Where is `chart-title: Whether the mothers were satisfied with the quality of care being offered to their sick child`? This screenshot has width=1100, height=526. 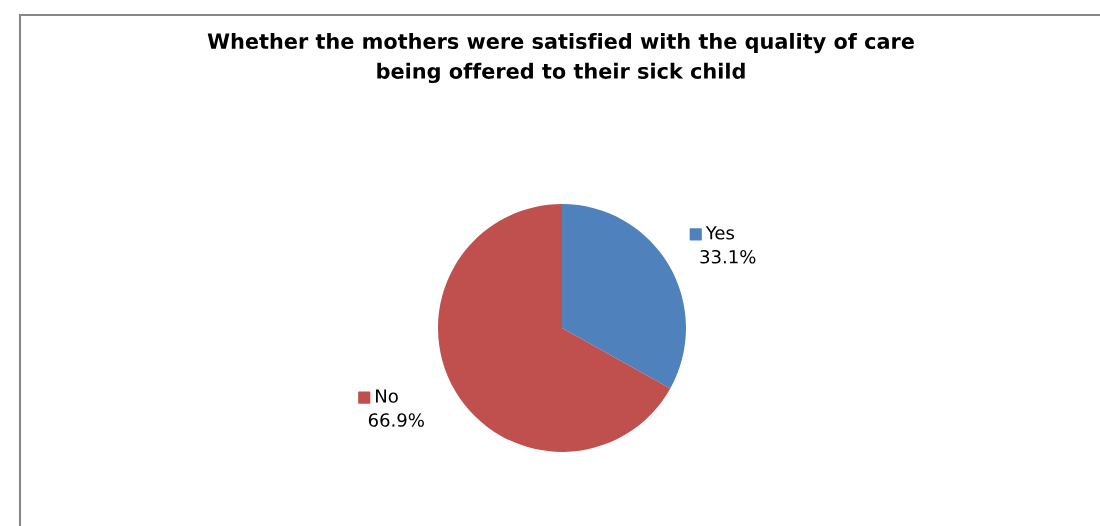 chart-title: Whether the mothers were satisfied with the quality of care being offered to their sick child is located at coordinates (560, 58).